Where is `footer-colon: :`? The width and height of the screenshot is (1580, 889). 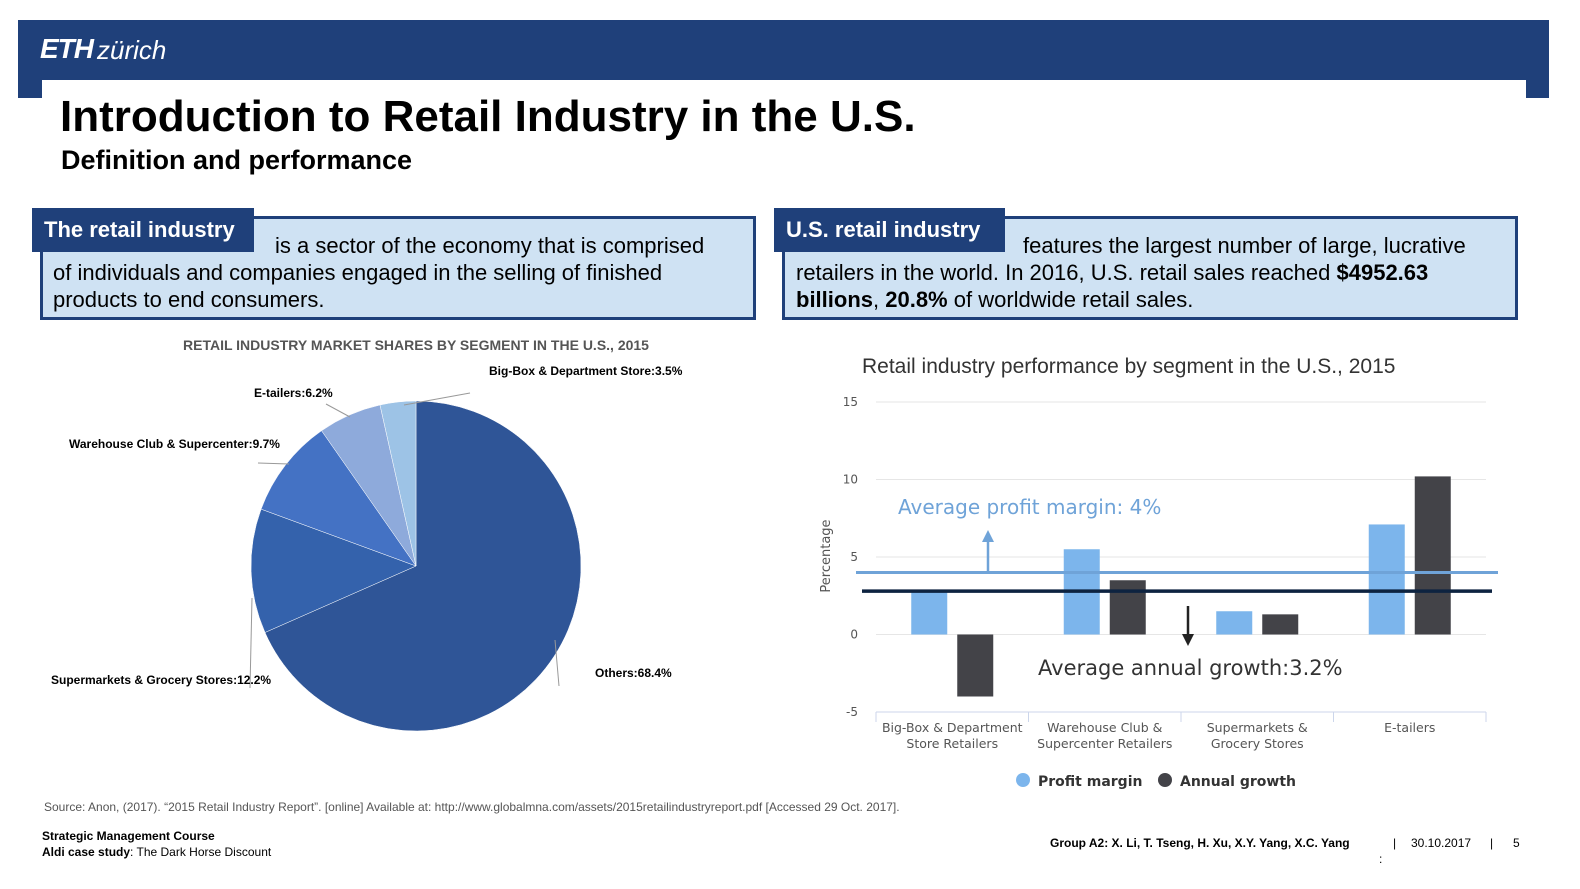
footer-colon: : is located at coordinates (1381, 859).